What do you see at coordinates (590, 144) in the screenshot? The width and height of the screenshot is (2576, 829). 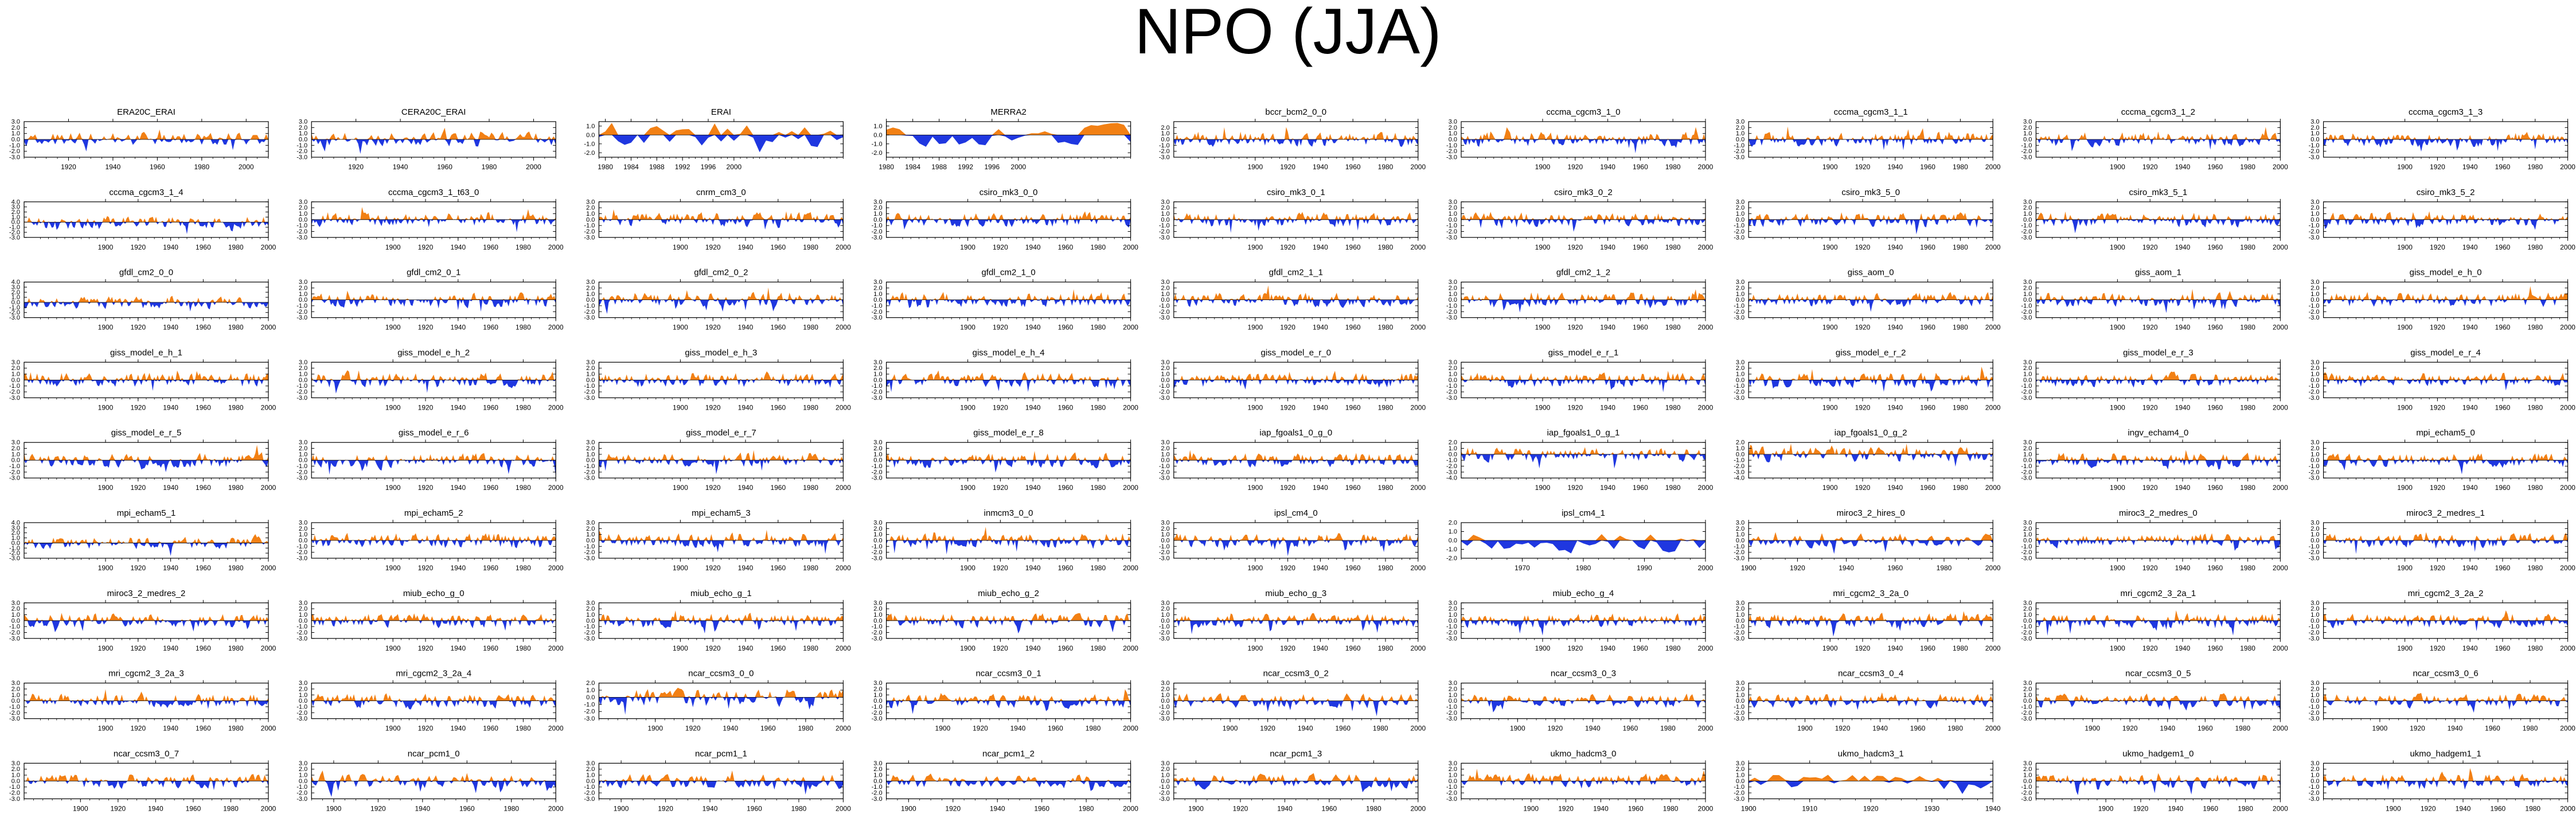 I see `y-tick-label: -1.0` at bounding box center [590, 144].